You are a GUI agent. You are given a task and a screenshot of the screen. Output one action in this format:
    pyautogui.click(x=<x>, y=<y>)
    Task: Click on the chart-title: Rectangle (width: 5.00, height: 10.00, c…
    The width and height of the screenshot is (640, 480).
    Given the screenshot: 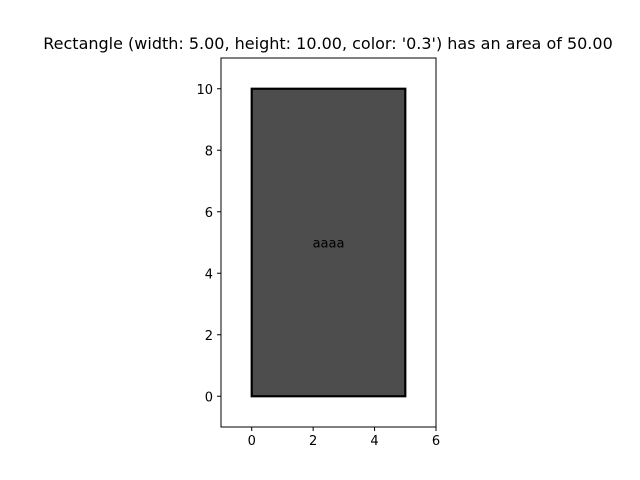 What is the action you would take?
    pyautogui.click(x=328, y=43)
    